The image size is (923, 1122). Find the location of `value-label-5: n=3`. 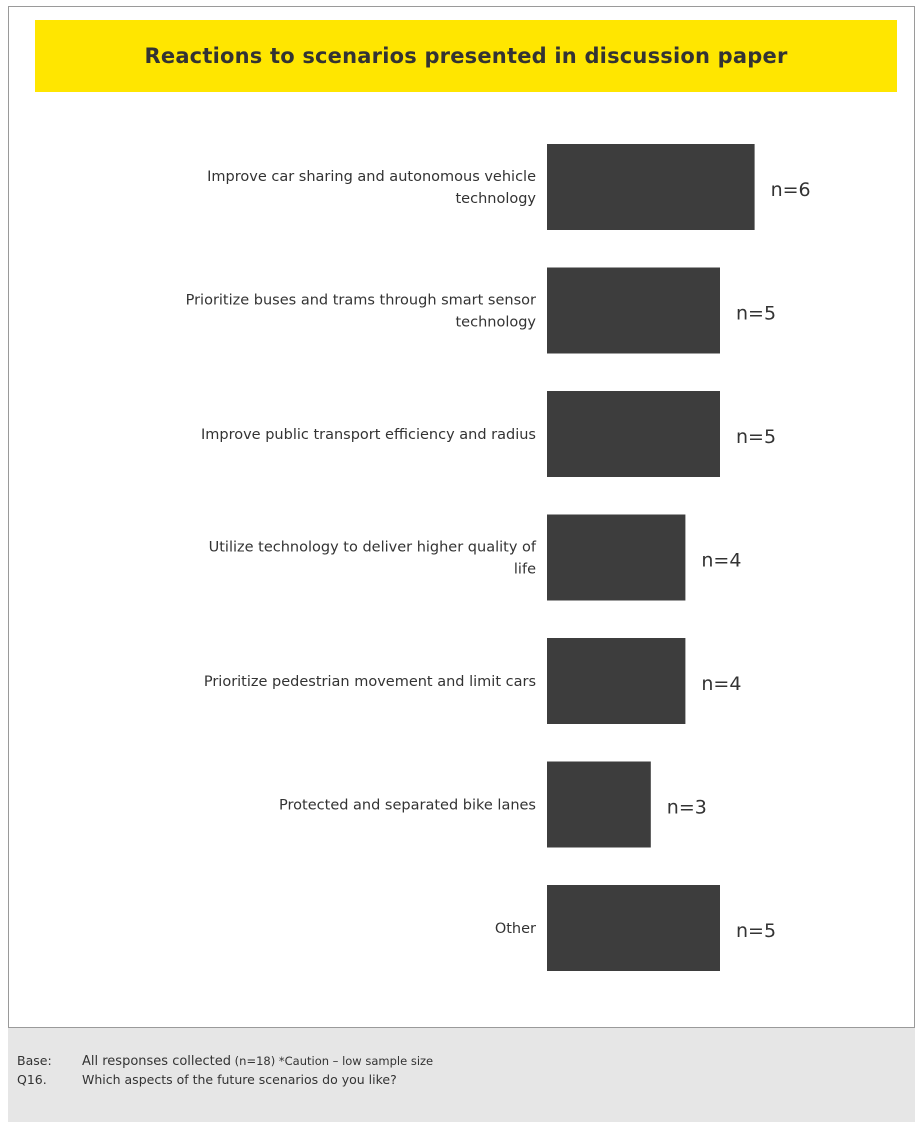

value-label-5: n=3 is located at coordinates (687, 808).